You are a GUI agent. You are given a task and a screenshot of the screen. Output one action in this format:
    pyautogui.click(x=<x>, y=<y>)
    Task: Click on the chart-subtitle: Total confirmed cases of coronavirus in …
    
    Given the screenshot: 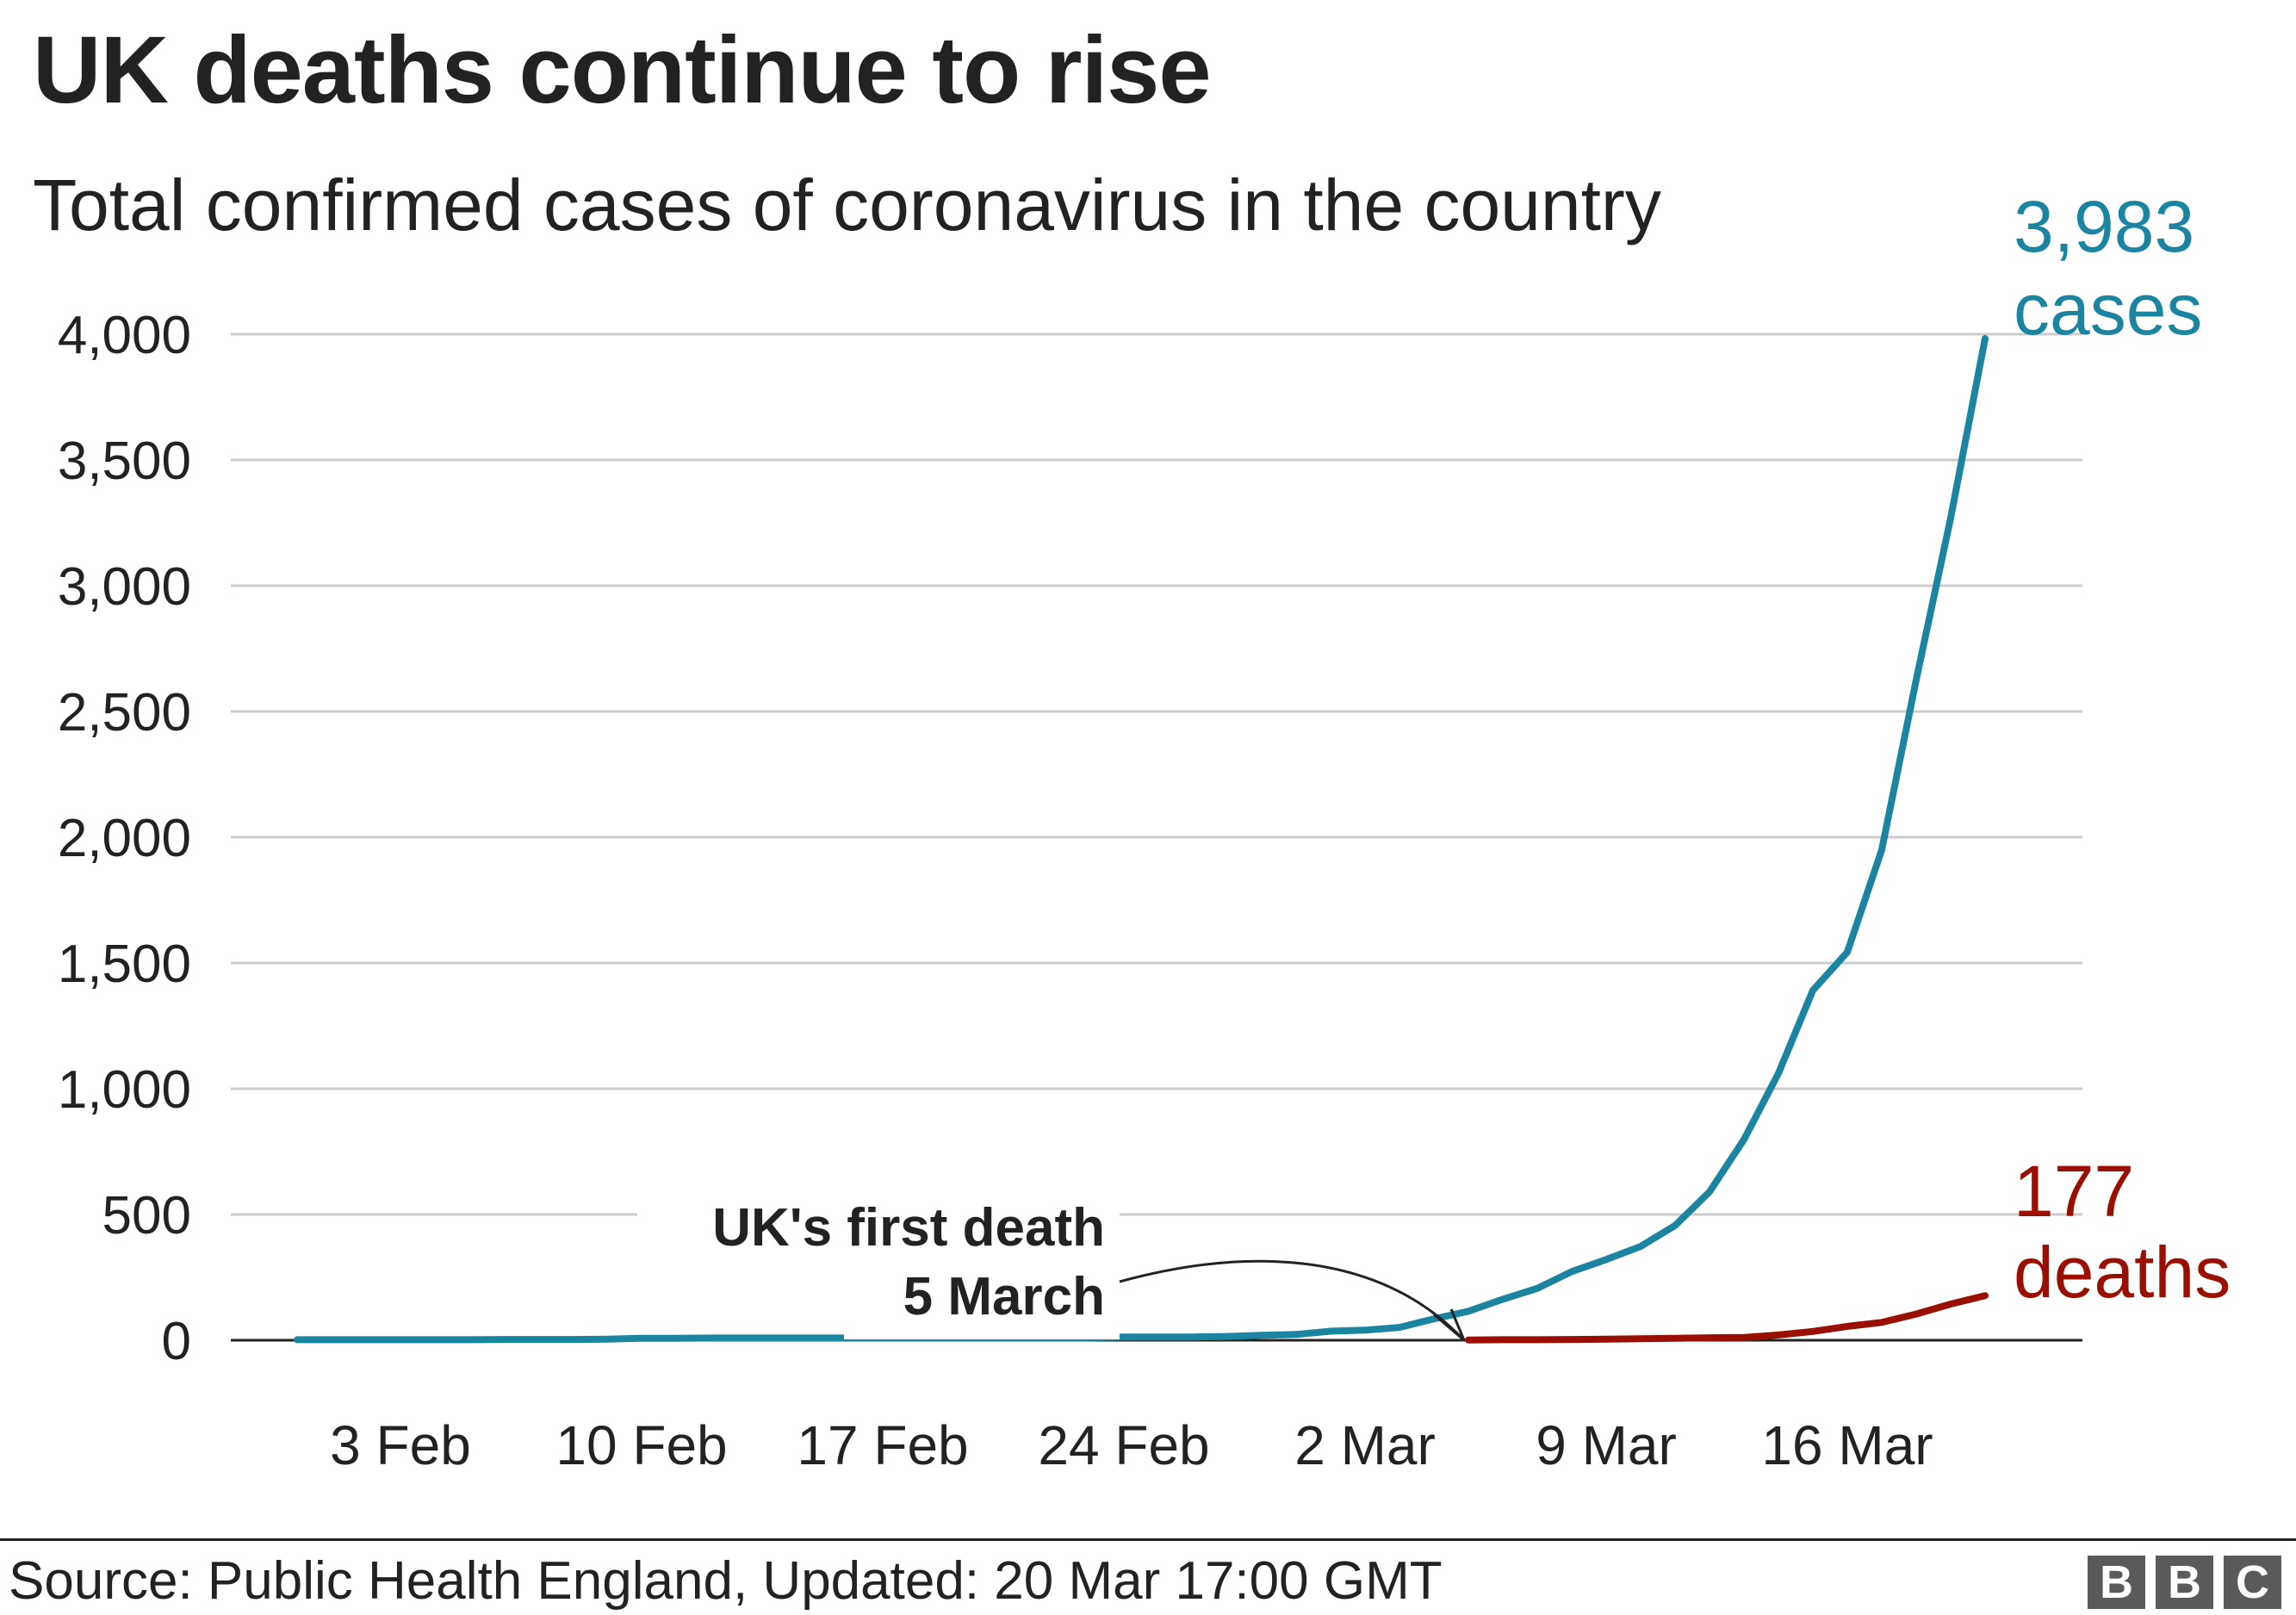 What is the action you would take?
    pyautogui.click(x=847, y=205)
    